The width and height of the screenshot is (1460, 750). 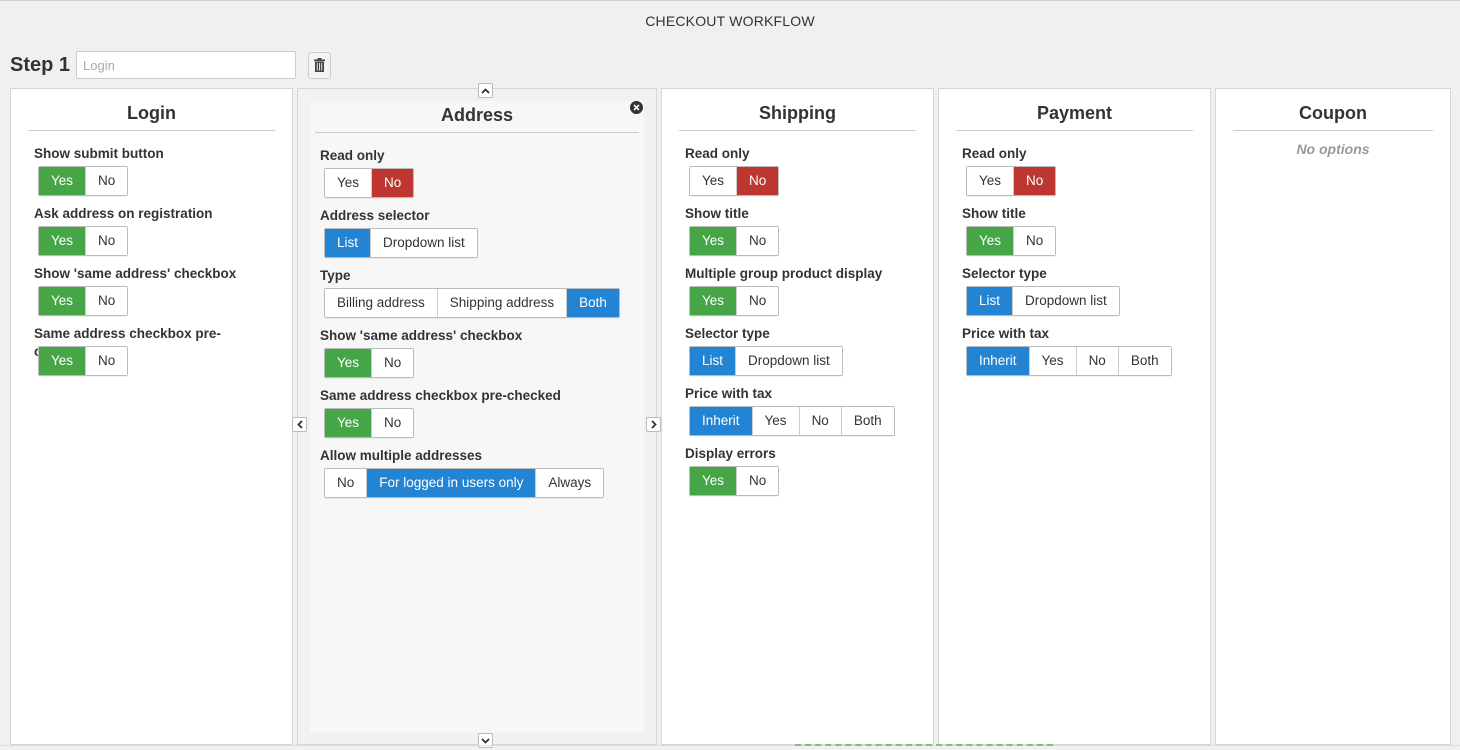 I want to click on option-button-always: Always, so click(x=570, y=483).